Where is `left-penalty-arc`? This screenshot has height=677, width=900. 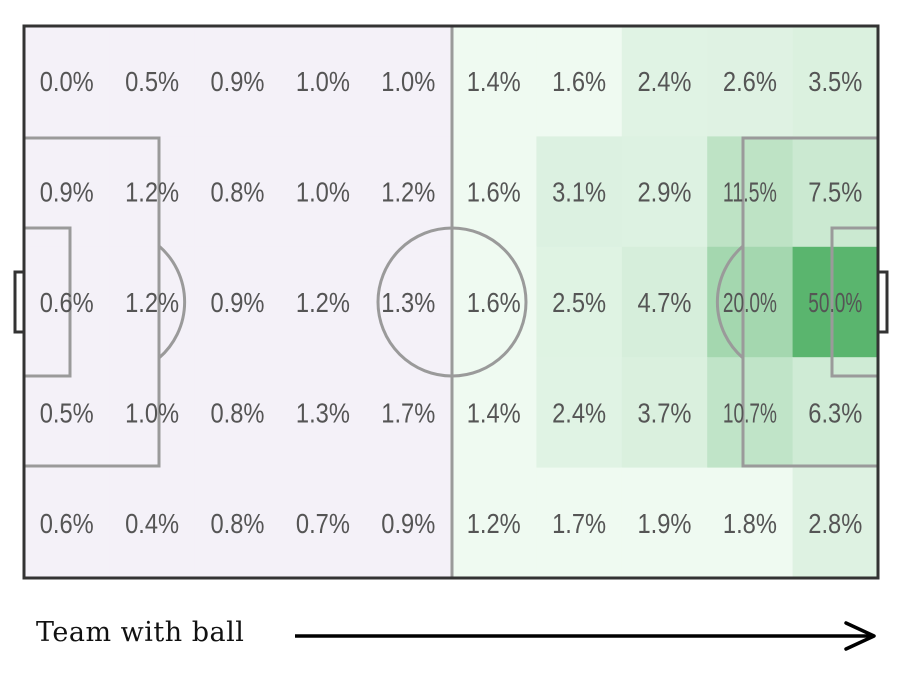
left-penalty-arc is located at coordinates (172, 302).